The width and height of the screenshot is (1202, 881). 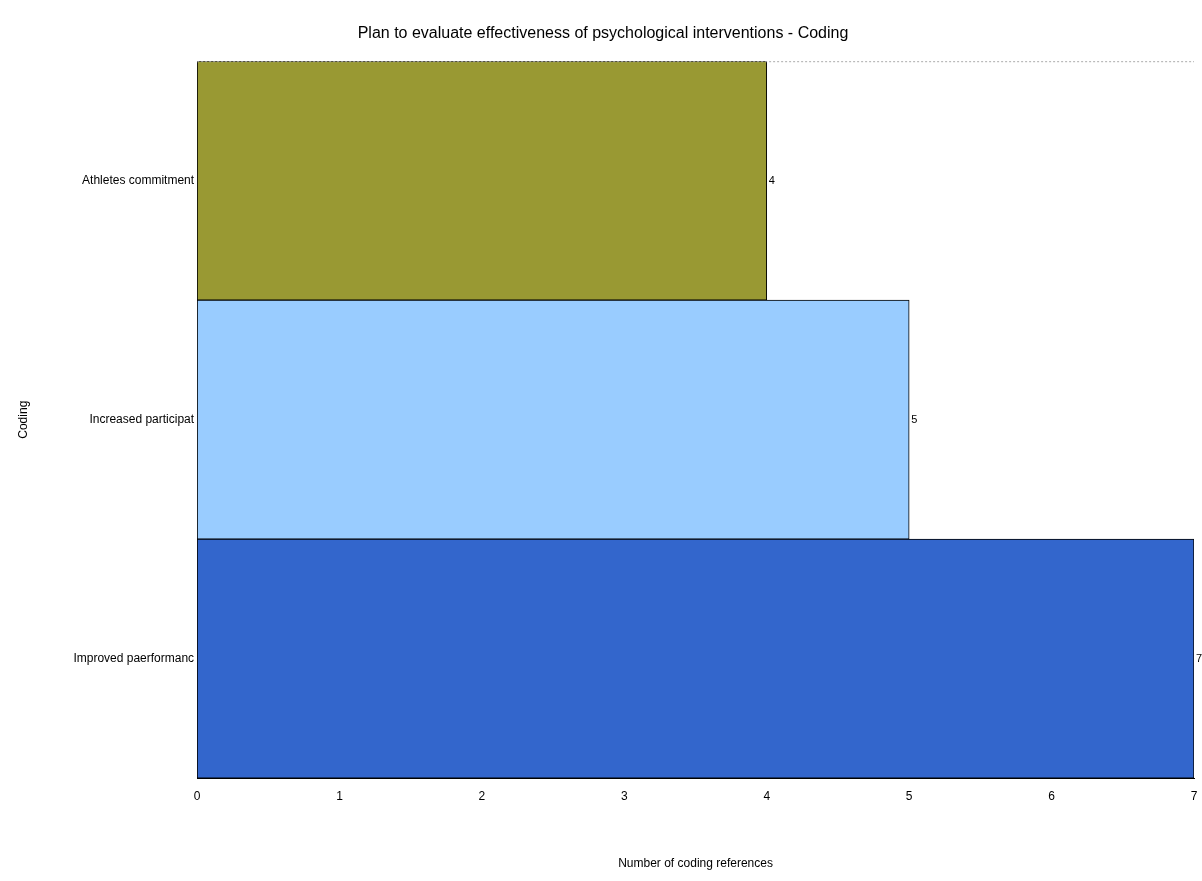 I want to click on x-tick-label: 6, so click(x=1052, y=795).